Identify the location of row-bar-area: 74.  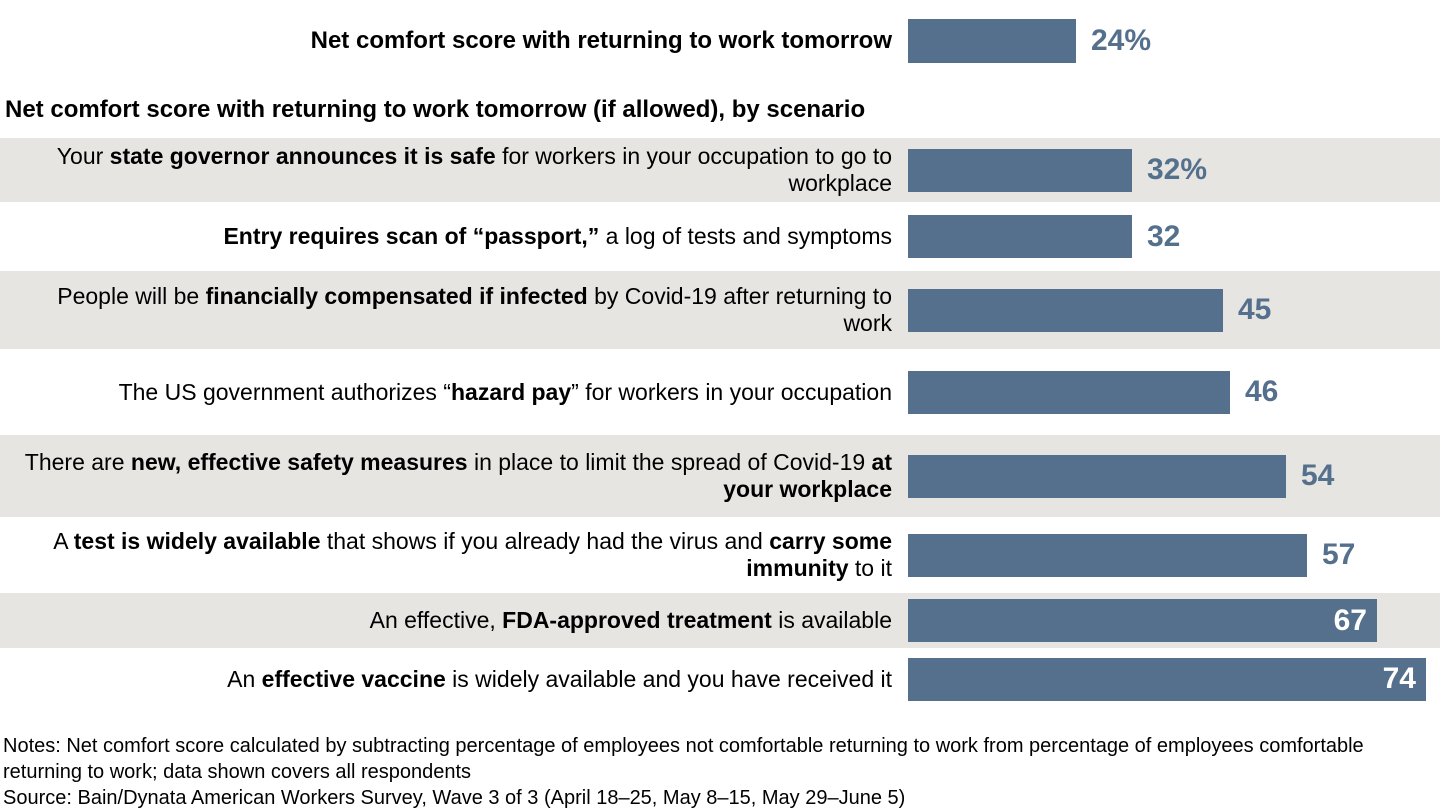
(1174, 679).